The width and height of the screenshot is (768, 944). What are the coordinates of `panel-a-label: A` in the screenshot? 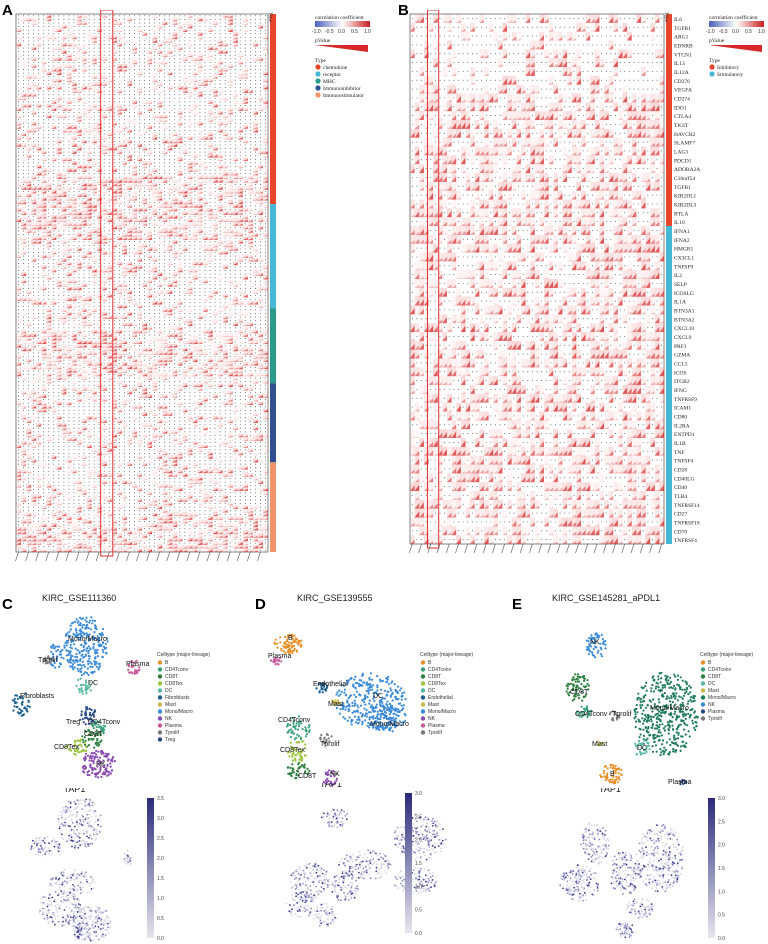 It's located at (7, 10).